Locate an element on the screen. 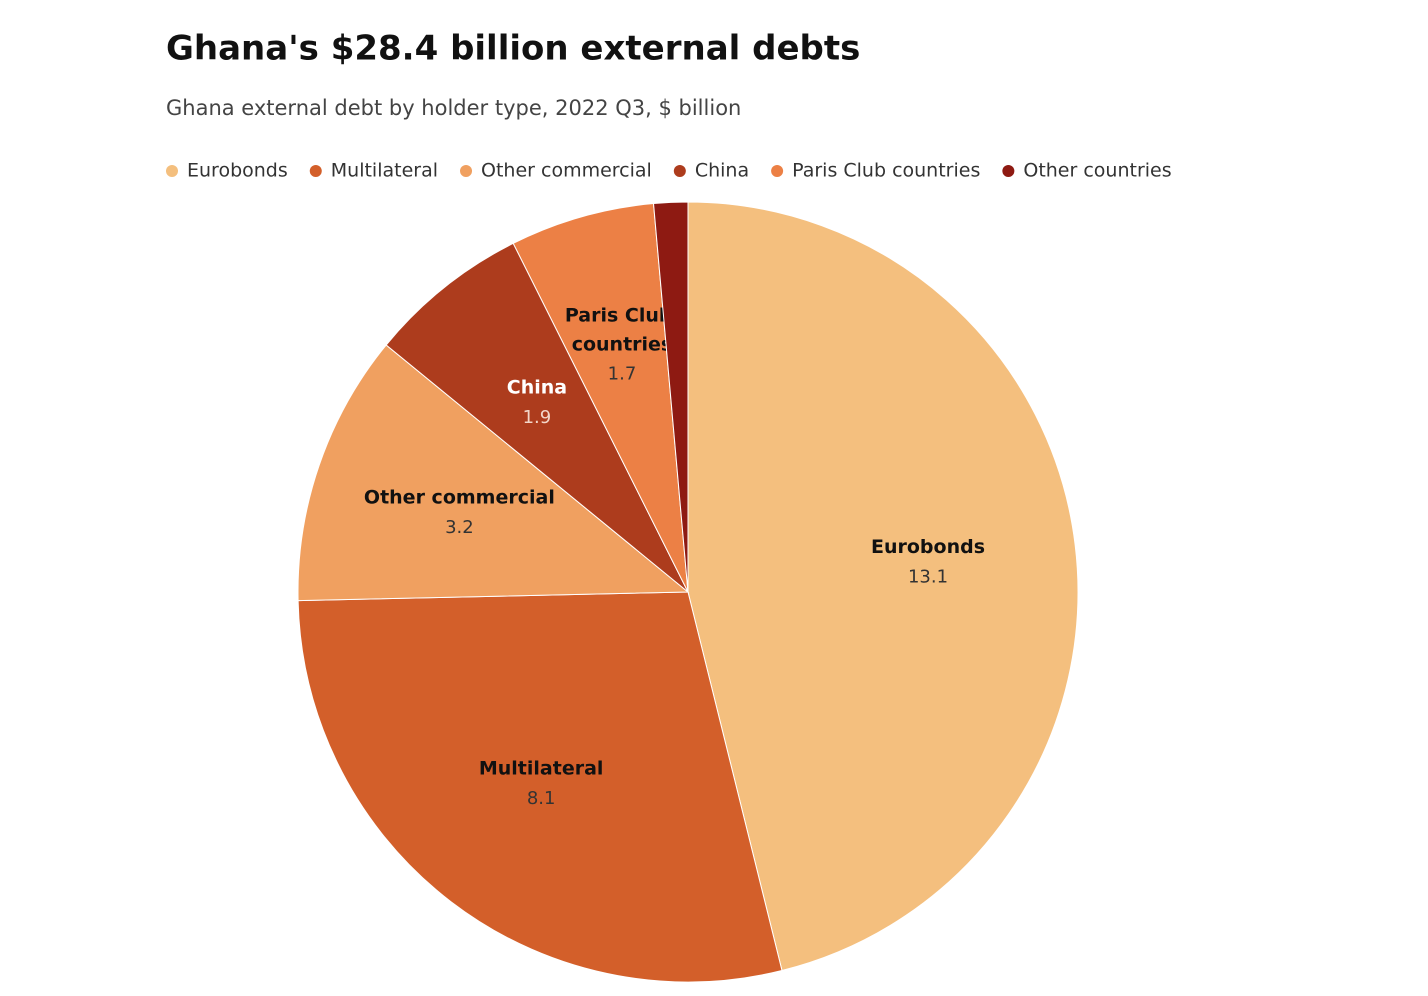 This screenshot has height=996, width=1428. slice-value: 3.2 is located at coordinates (459, 527).